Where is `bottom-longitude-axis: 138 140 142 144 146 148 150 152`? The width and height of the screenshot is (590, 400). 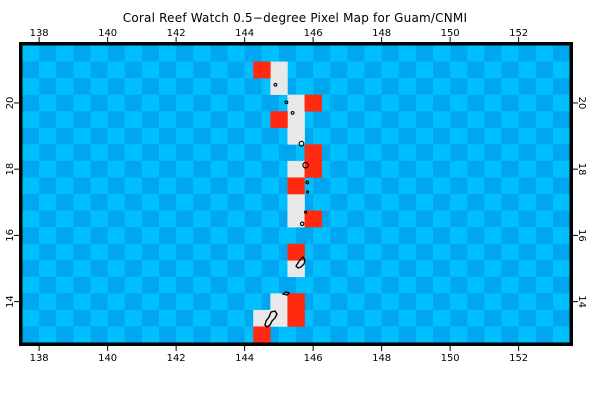
bottom-longitude-axis: 138 140 142 144 146 148 150 152 is located at coordinates (279, 355).